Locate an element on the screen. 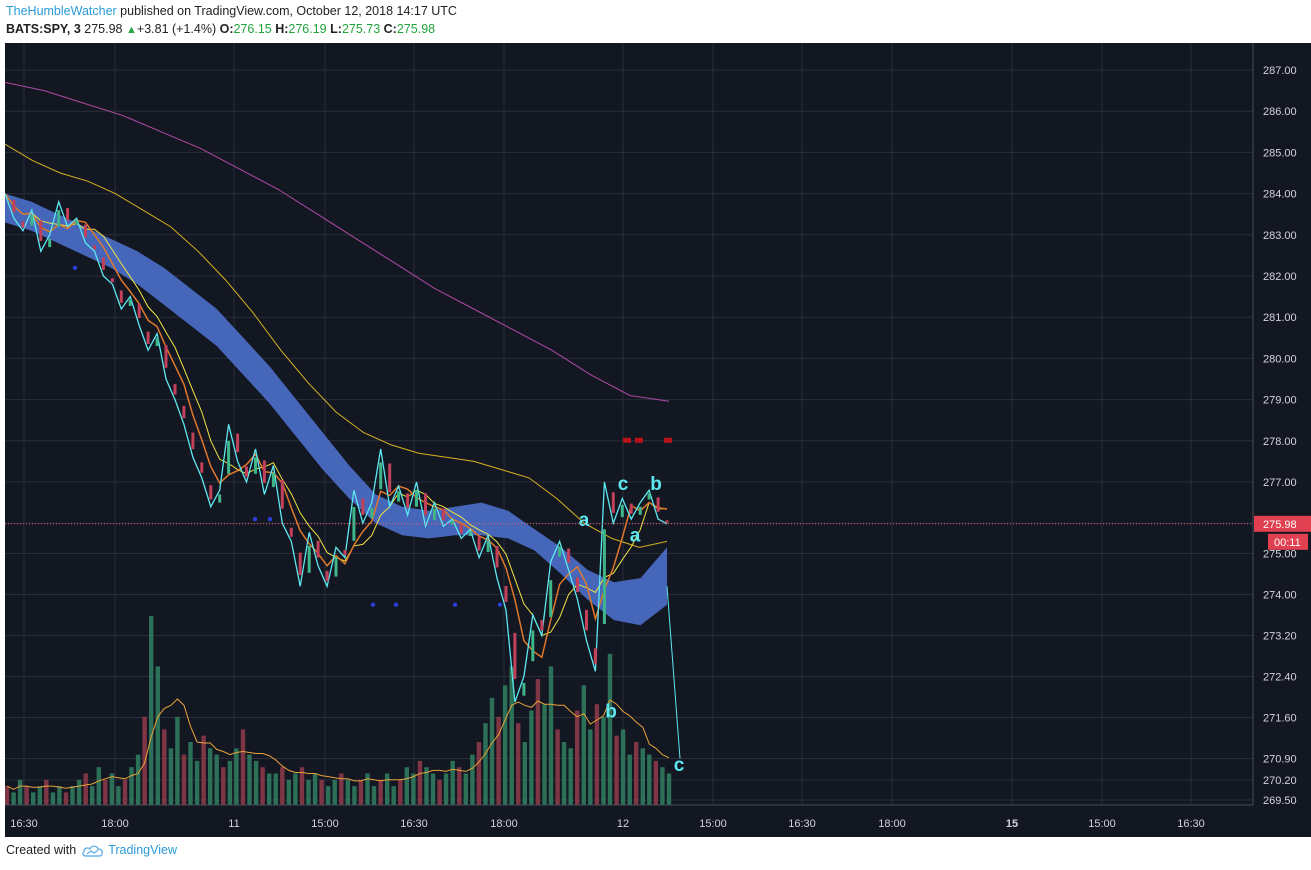 This screenshot has width=1311, height=870. y-tick-label: 274.00 is located at coordinates (1280, 596).